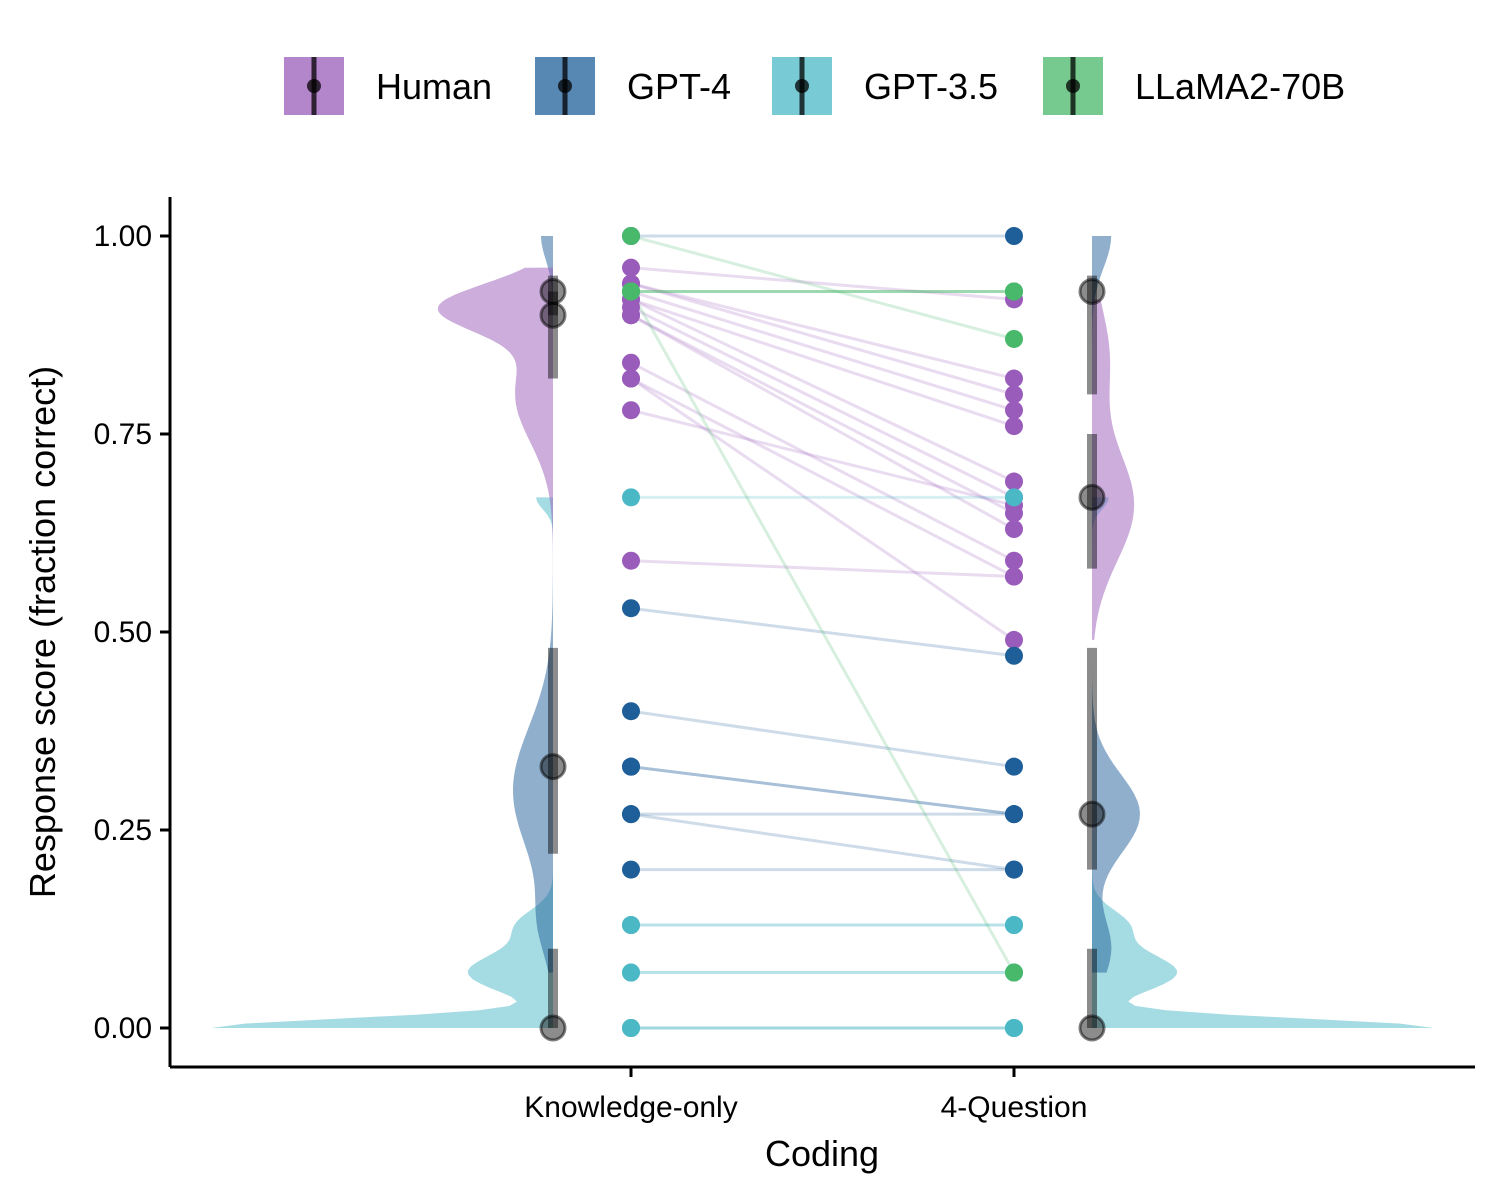  What do you see at coordinates (822, 1153) in the screenshot?
I see `x-axis-title: Coding` at bounding box center [822, 1153].